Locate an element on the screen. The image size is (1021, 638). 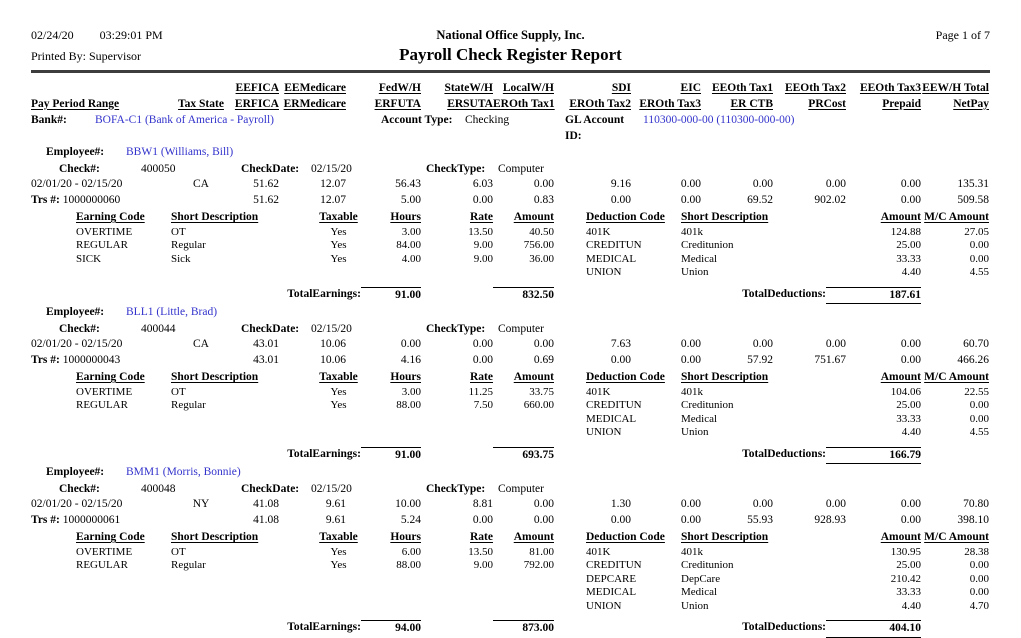
deduction-desc: 401k is located at coordinates (692, 551).